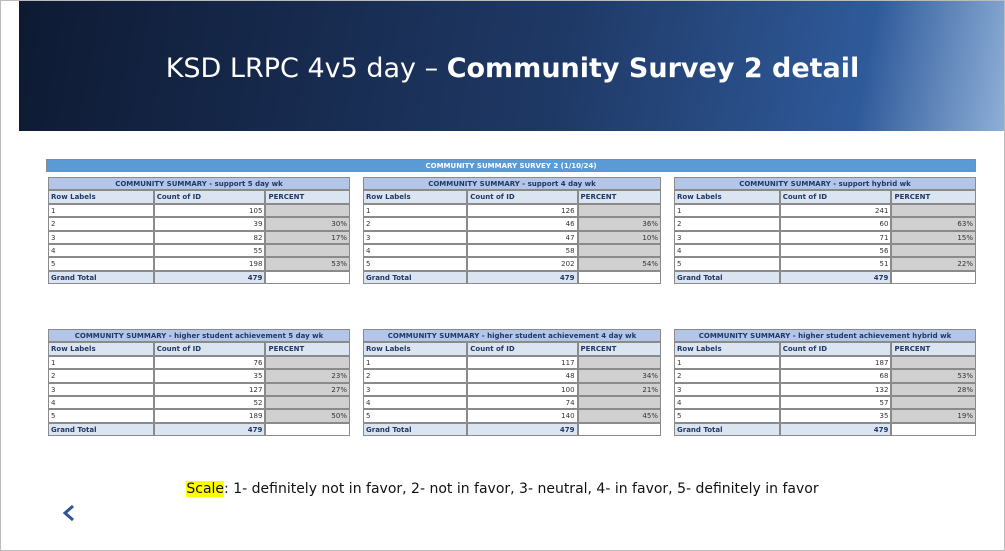 This screenshot has height=551, width=1005. What do you see at coordinates (835, 237) in the screenshot?
I see `count: 71` at bounding box center [835, 237].